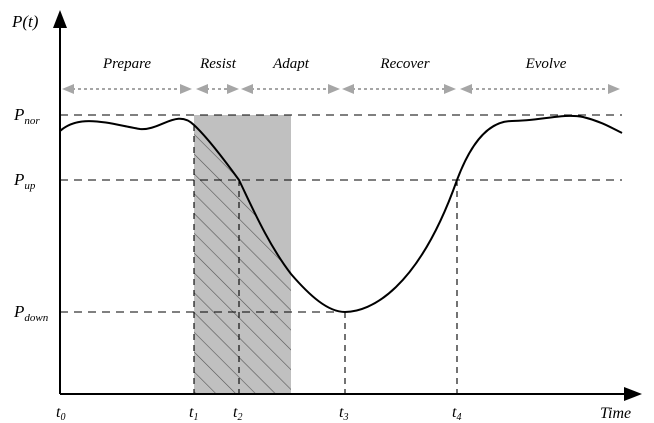 The width and height of the screenshot is (654, 423). I want to click on phase-arrow-prepare-left-head, so click(68, 89).